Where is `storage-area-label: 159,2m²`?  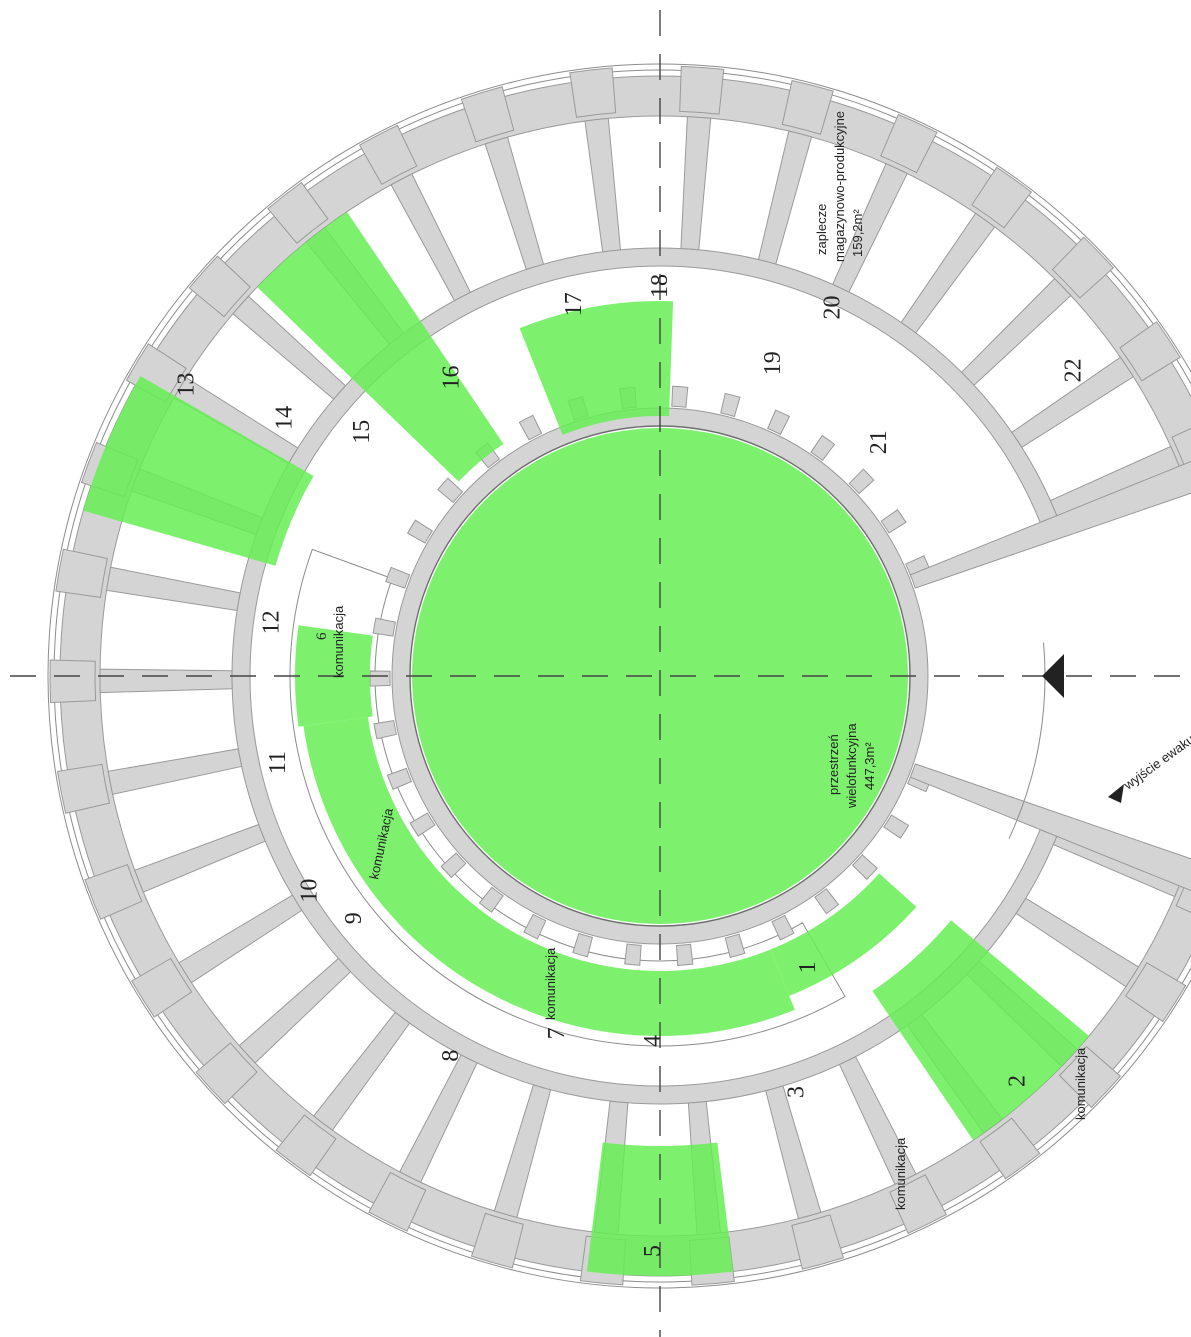
storage-area-label: 159,2m² is located at coordinates (857, 233).